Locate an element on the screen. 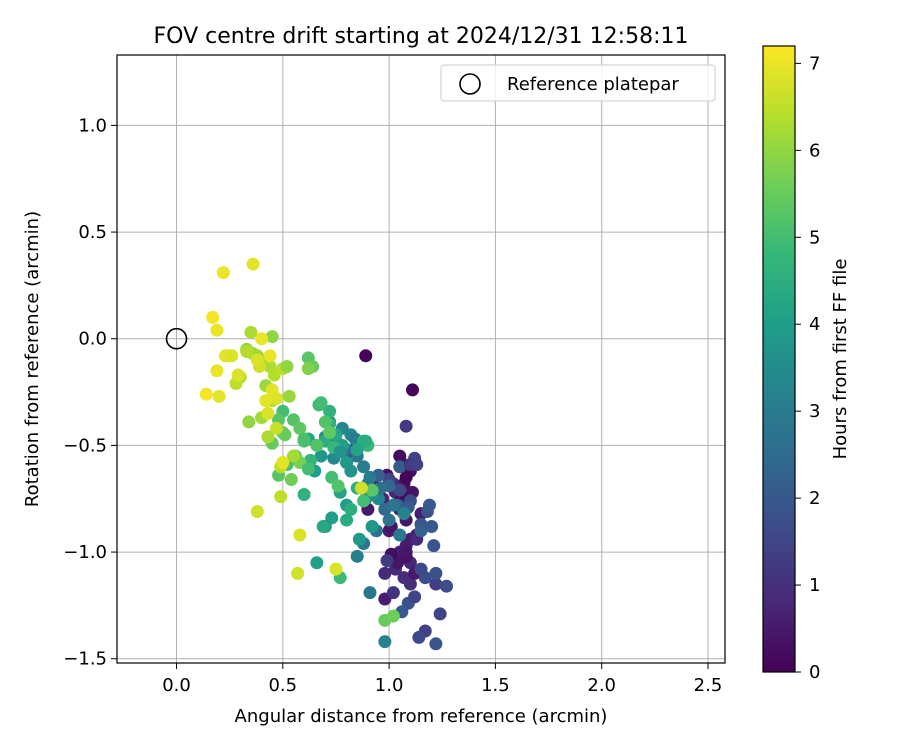 The image size is (900, 750). x-tick-label: 1.5 is located at coordinates (495, 685).